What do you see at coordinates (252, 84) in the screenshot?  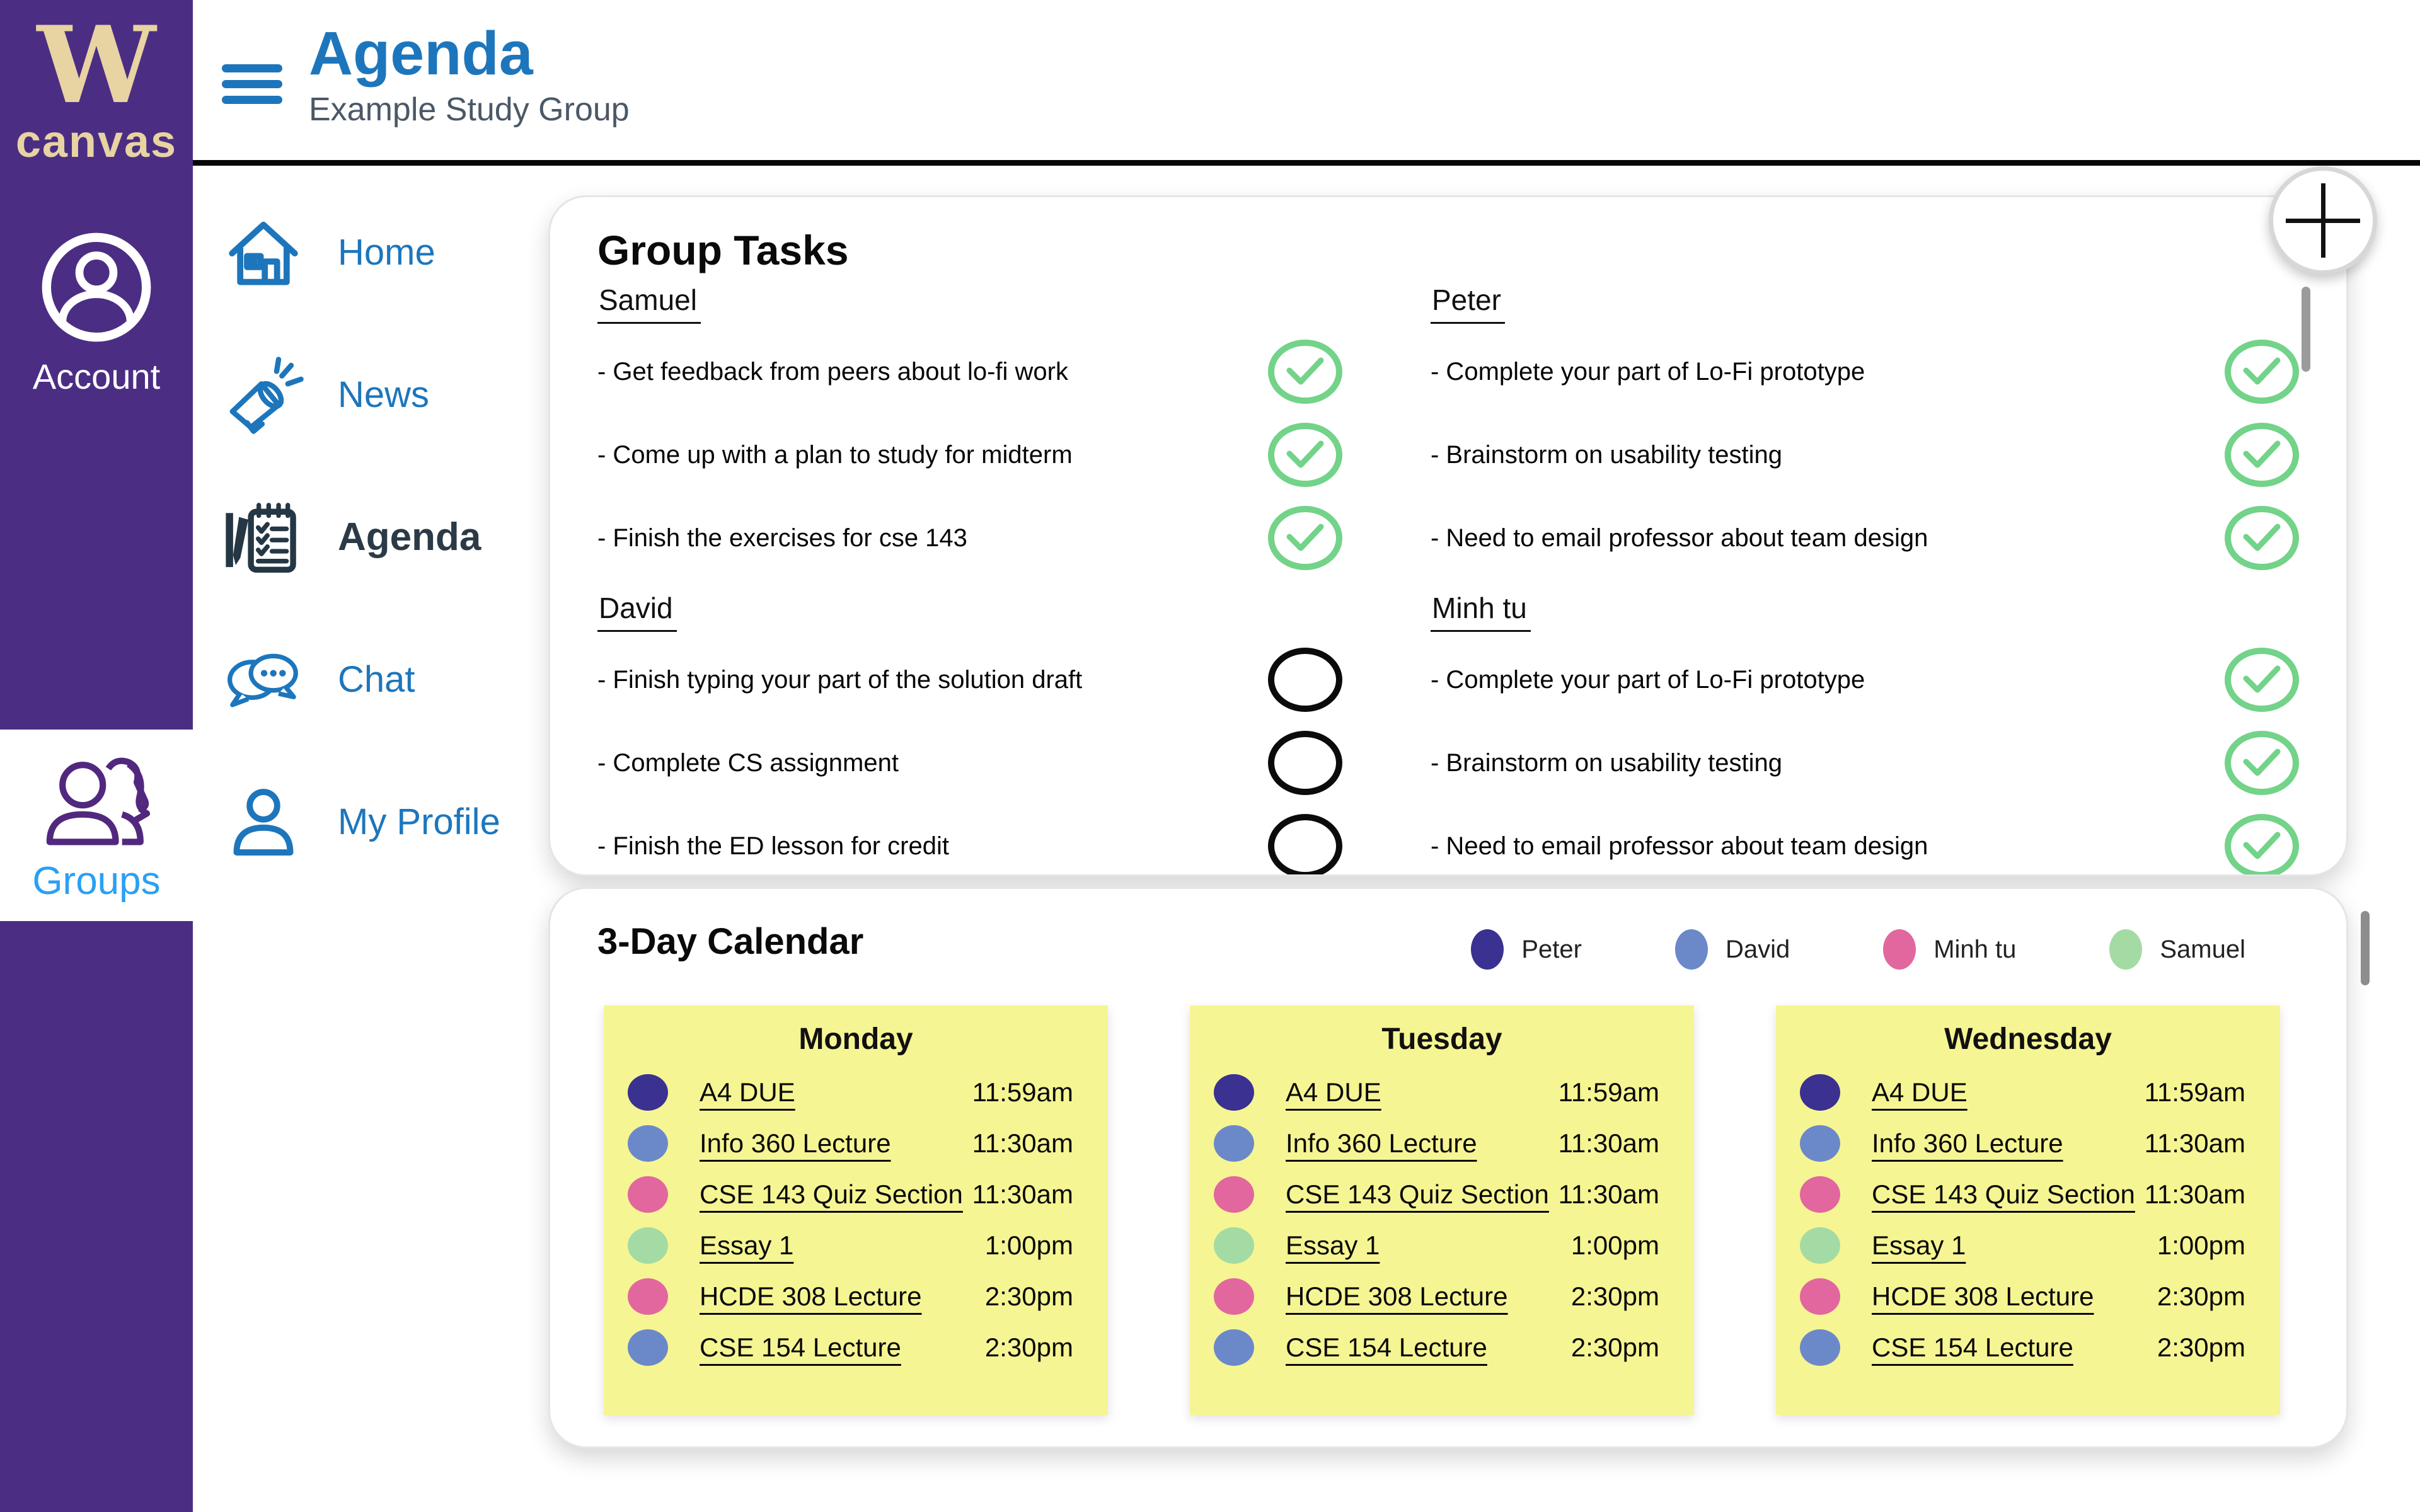 I see `menu-button` at bounding box center [252, 84].